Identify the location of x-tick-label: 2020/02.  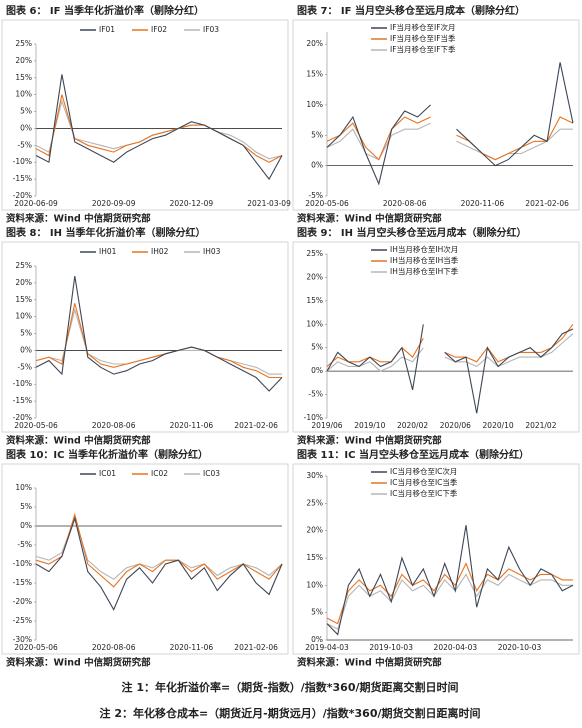
(412, 425).